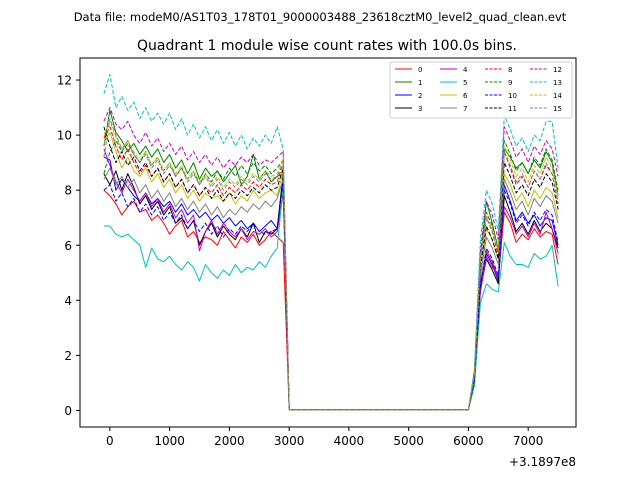  What do you see at coordinates (110, 441) in the screenshot?
I see `x-tick-label: 0` at bounding box center [110, 441].